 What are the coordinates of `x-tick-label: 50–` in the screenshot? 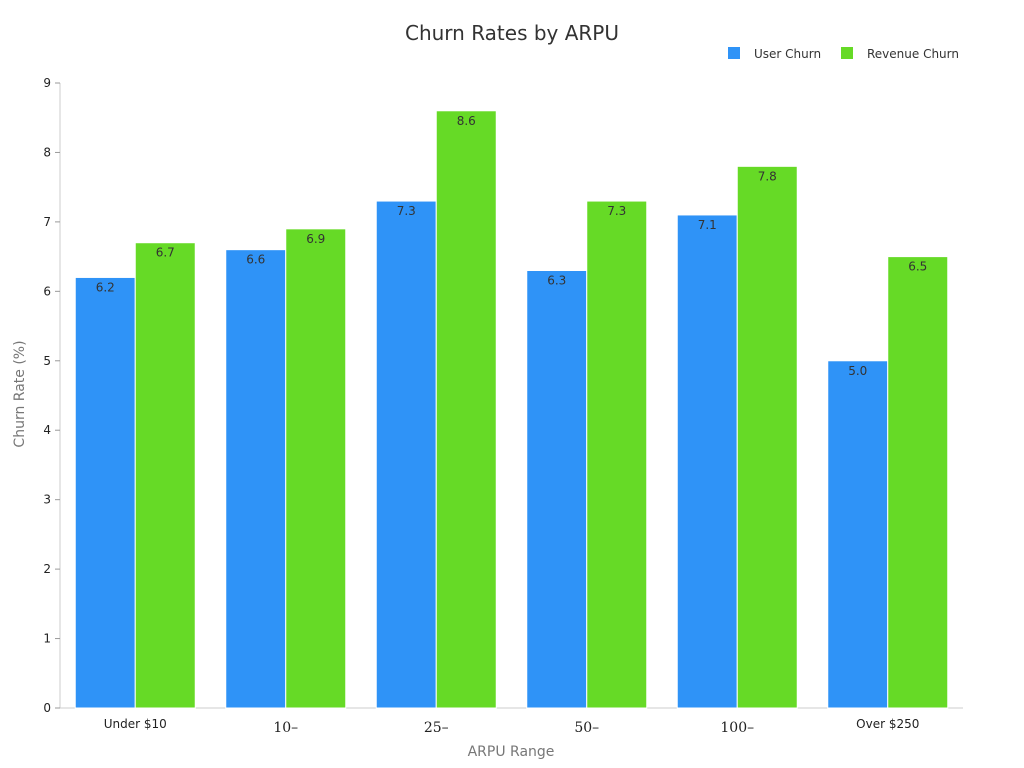 It's located at (586, 728).